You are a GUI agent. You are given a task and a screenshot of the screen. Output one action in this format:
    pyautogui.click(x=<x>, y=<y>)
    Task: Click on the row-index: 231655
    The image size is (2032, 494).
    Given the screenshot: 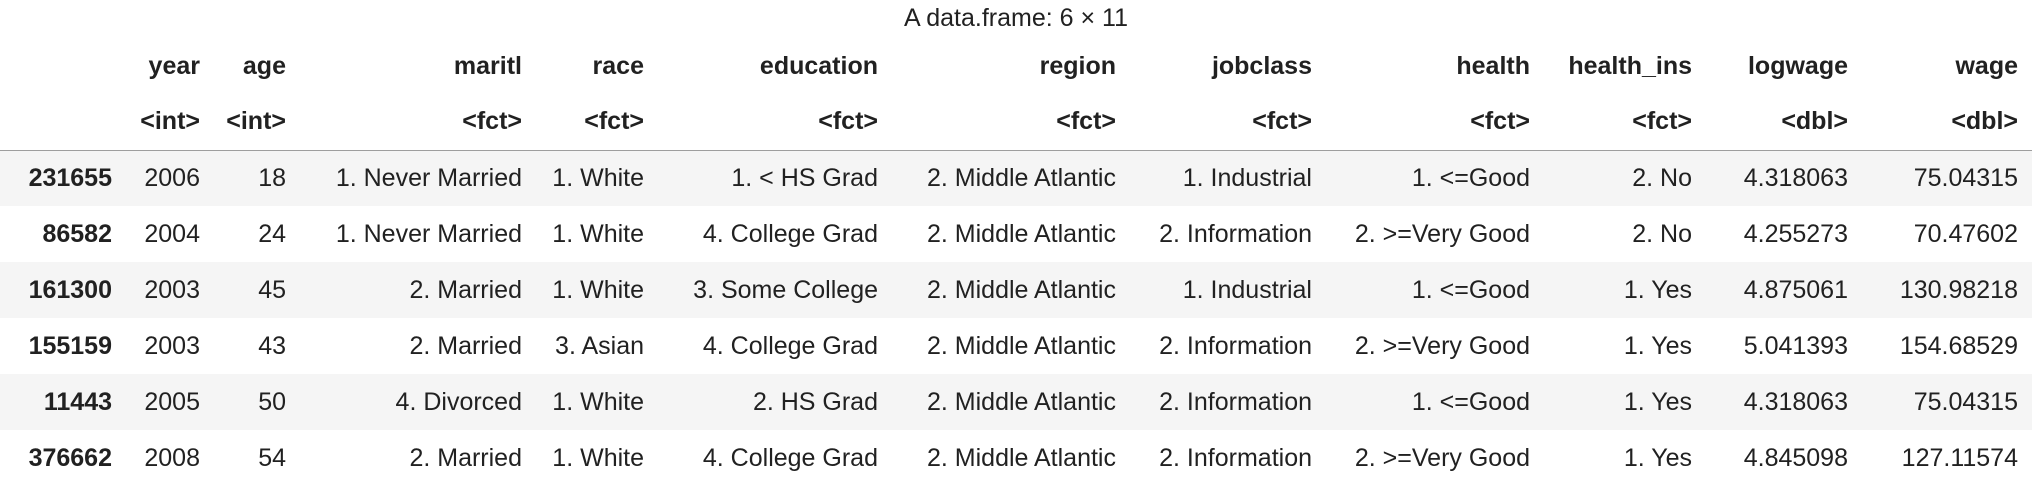 What is the action you would take?
    pyautogui.click(x=63, y=178)
    